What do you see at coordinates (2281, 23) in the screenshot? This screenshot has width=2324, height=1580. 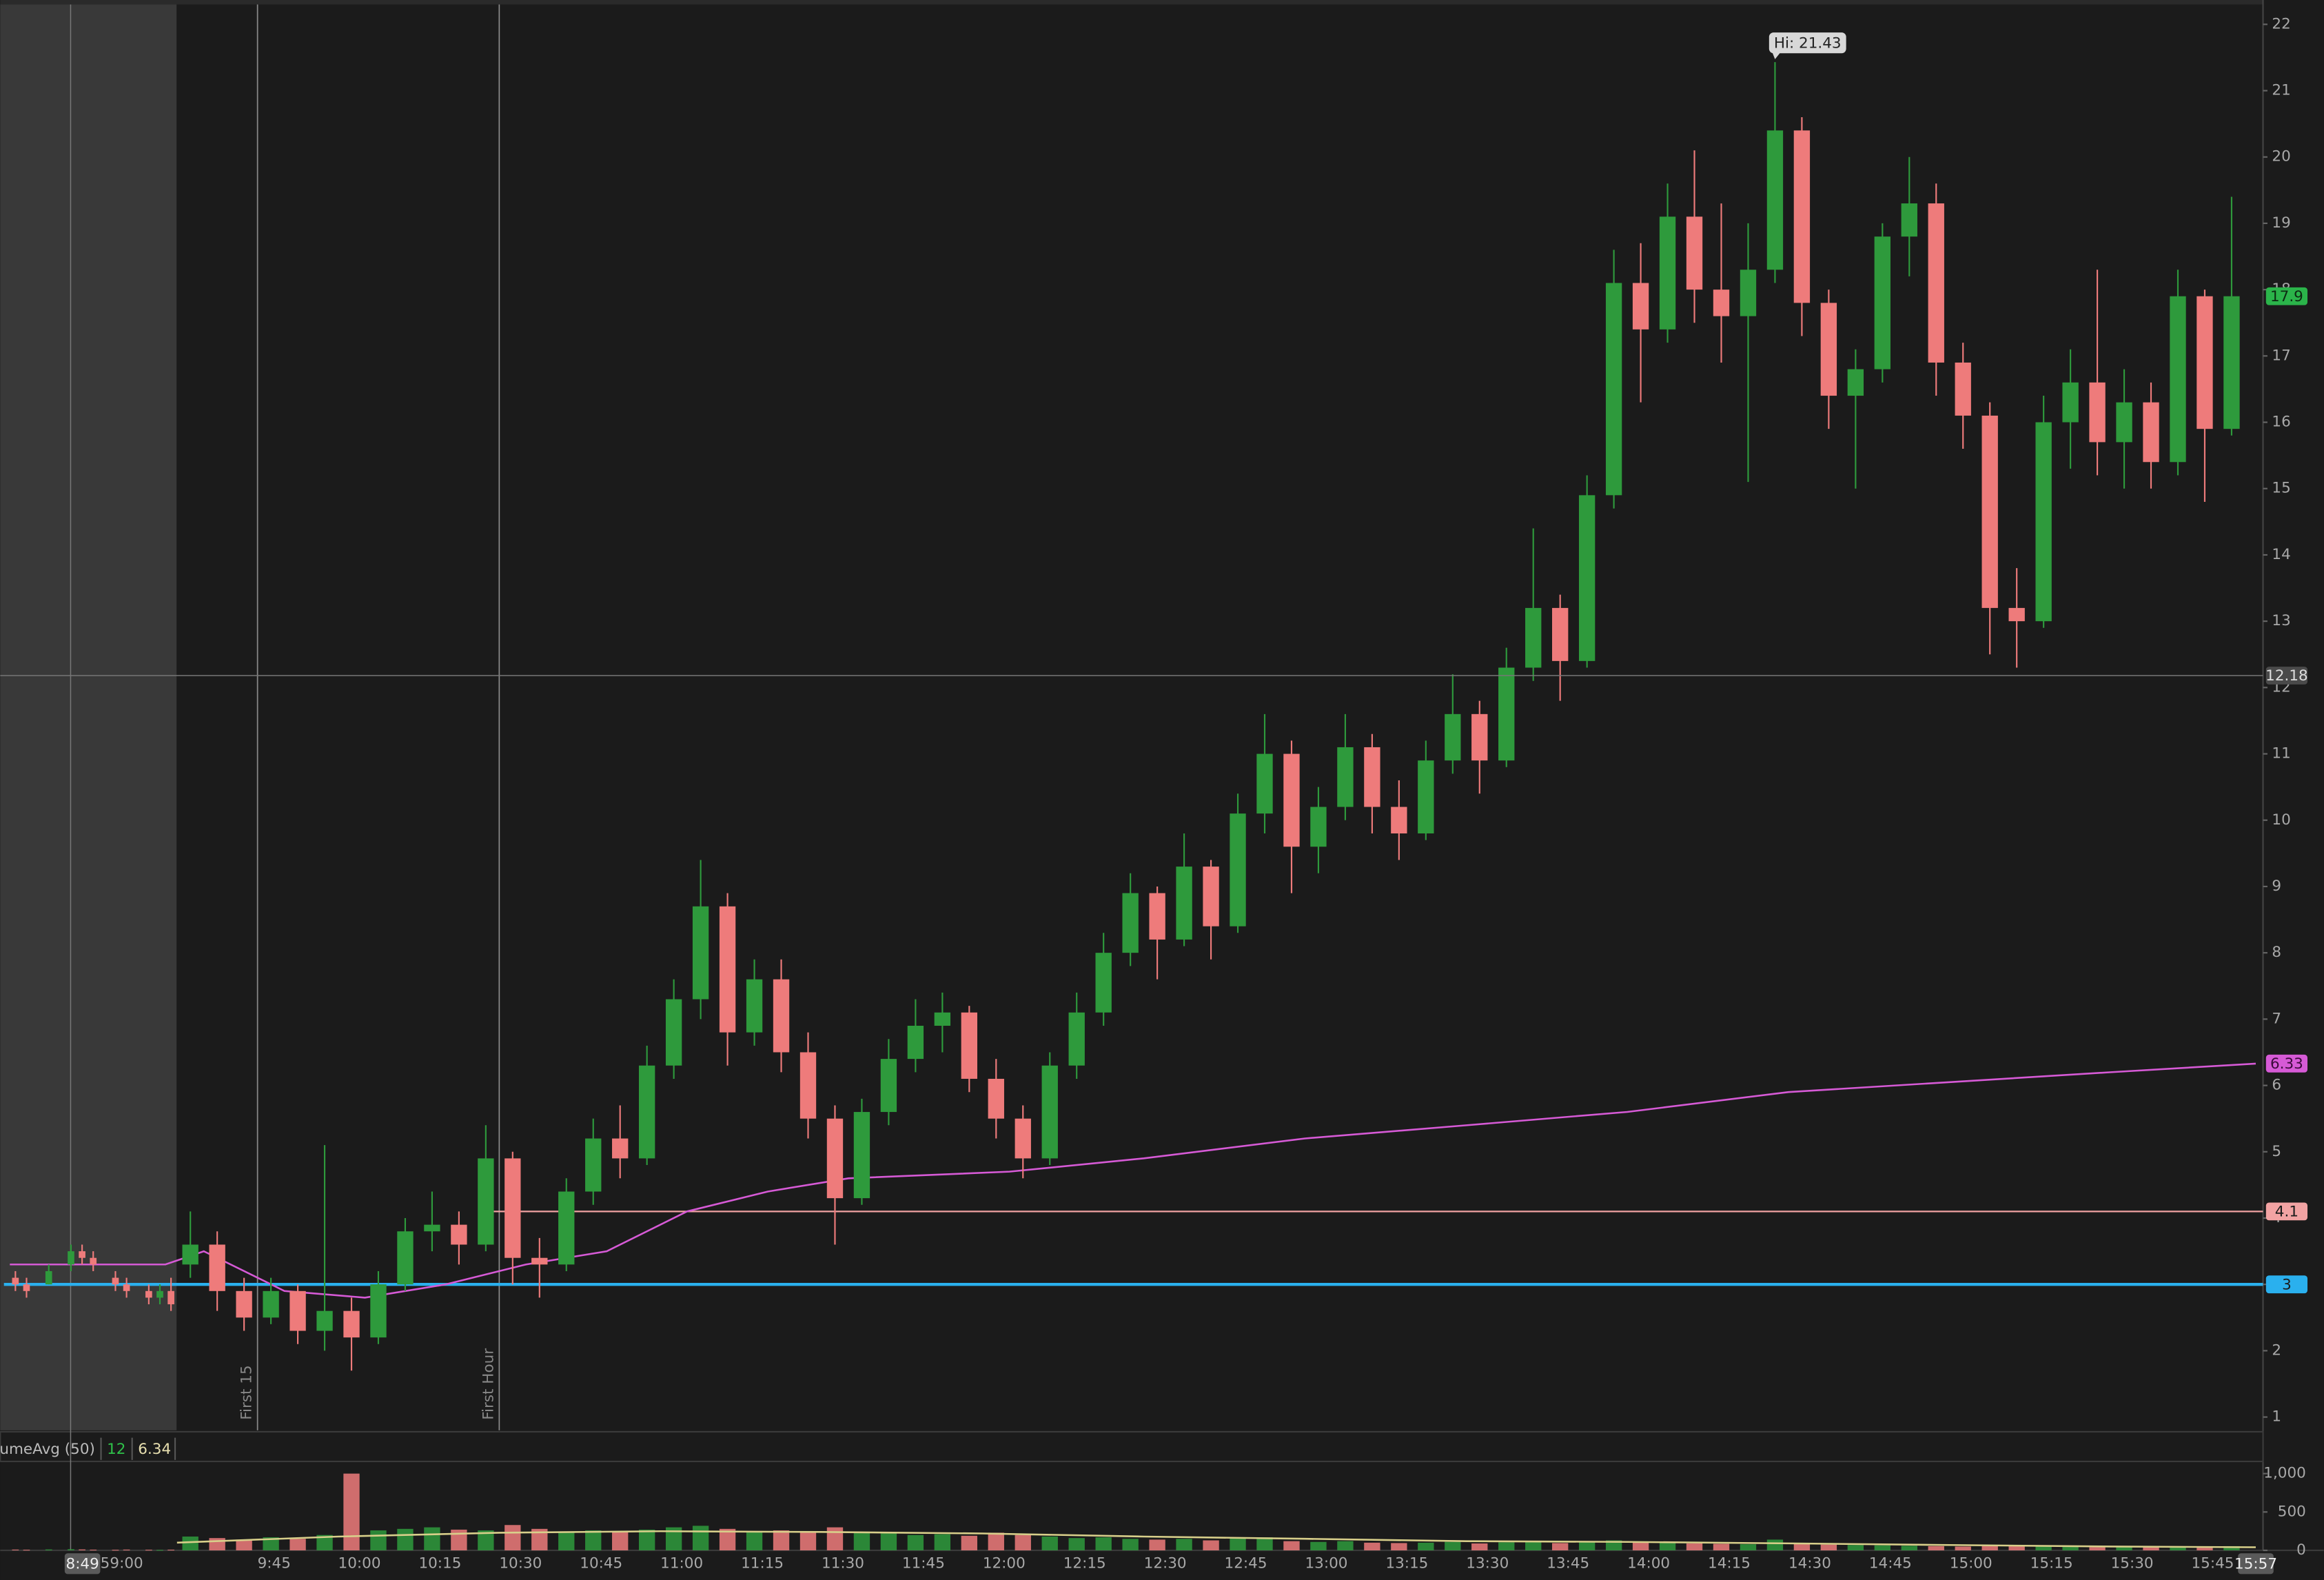 I see `y-tick-label: 22` at bounding box center [2281, 23].